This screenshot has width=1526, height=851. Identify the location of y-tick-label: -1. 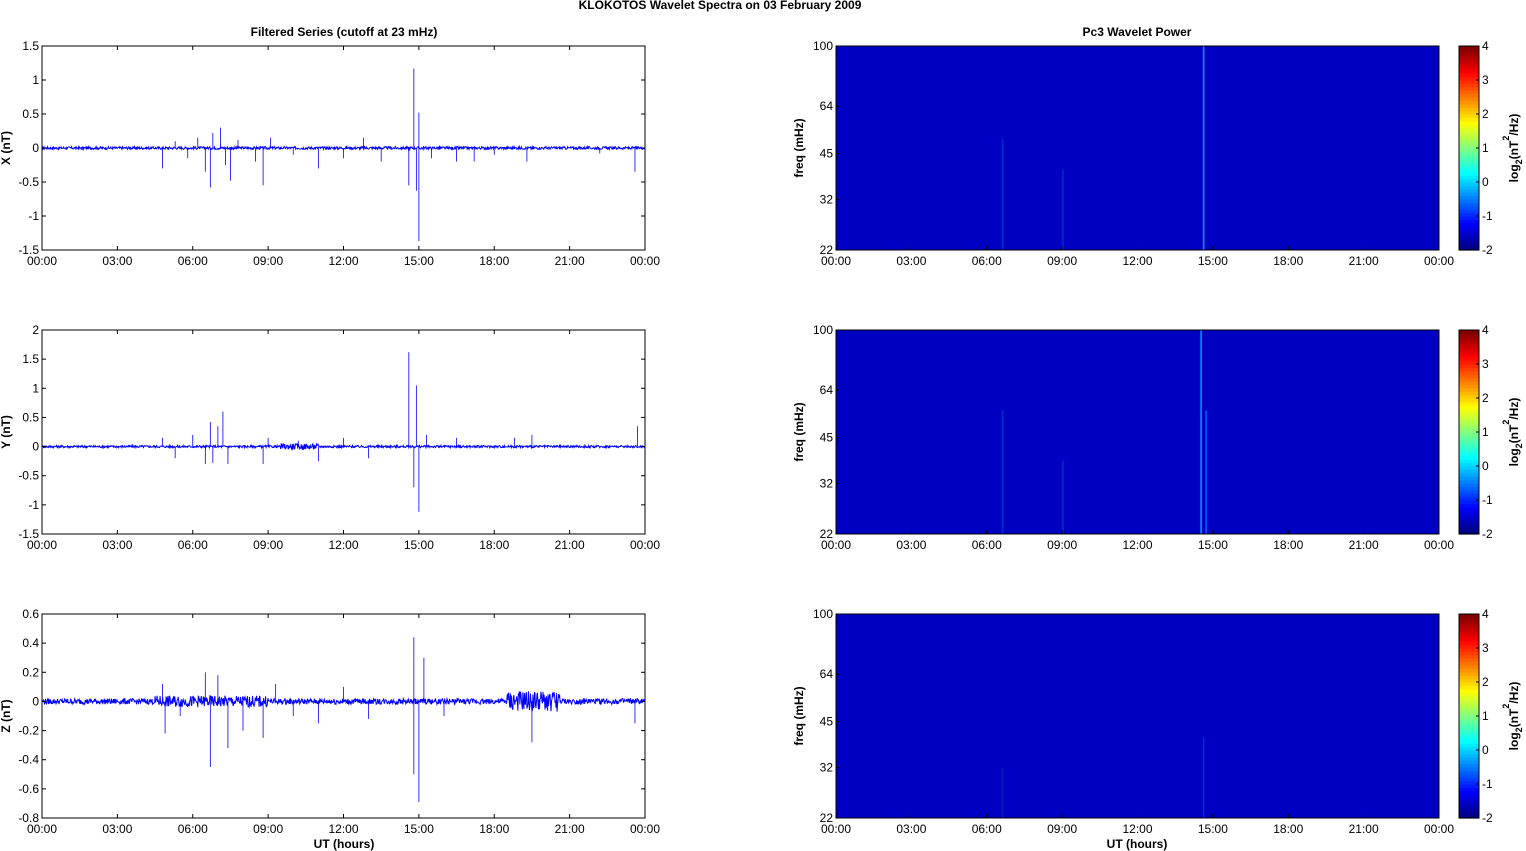
(33, 216).